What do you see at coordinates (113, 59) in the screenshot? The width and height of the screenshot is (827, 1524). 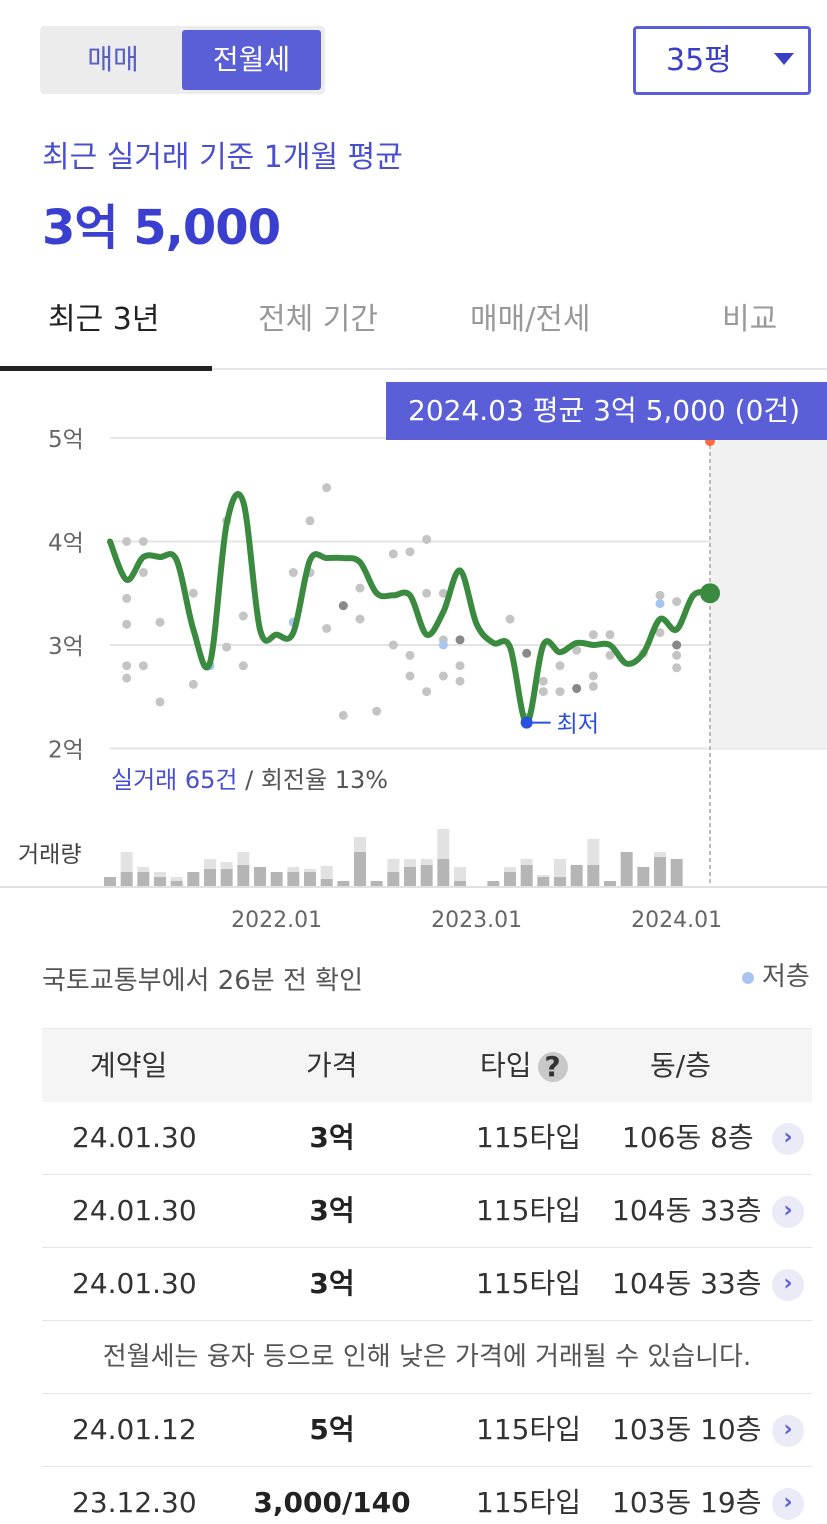 I see `sale-tab-button: 매매` at bounding box center [113, 59].